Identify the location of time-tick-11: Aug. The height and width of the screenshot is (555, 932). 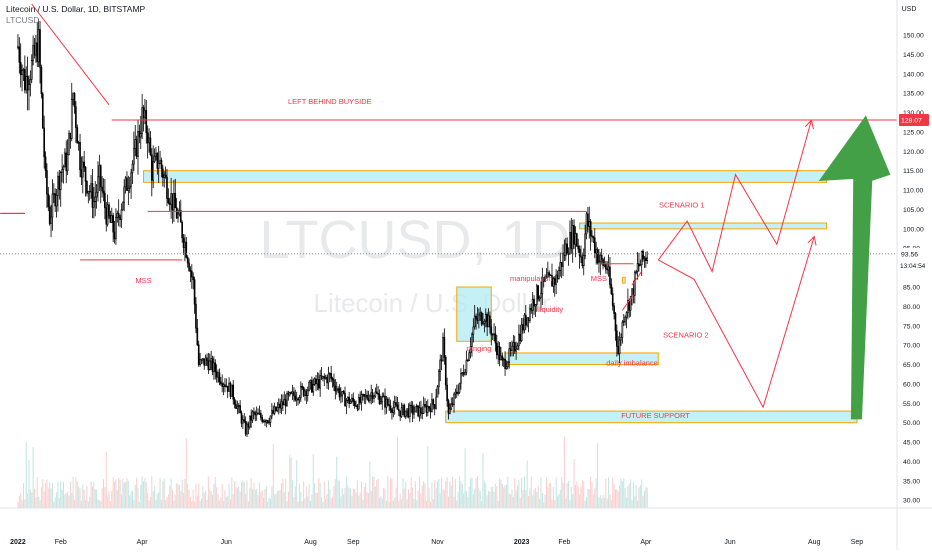
(814, 542).